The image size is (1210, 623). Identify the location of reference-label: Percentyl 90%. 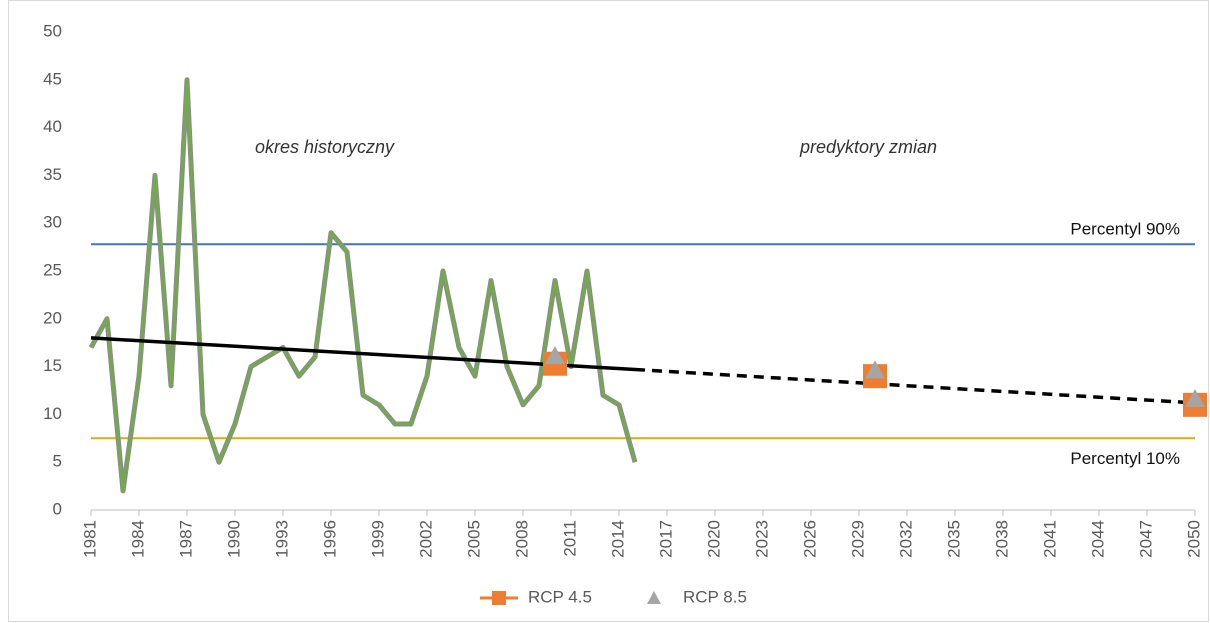
(1125, 229).